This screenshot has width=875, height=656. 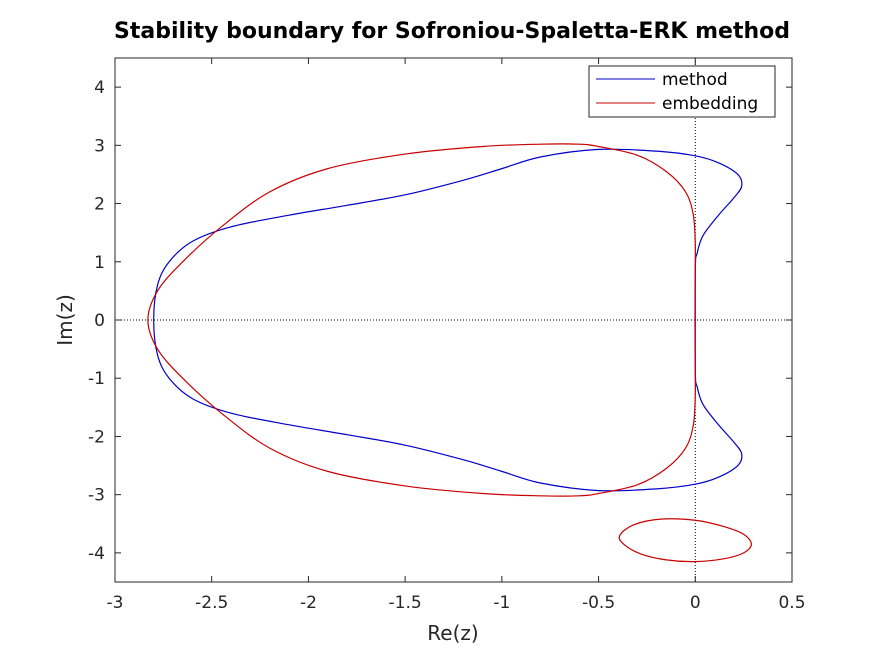 What do you see at coordinates (96, 437) in the screenshot?
I see `y-tick-label: -2` at bounding box center [96, 437].